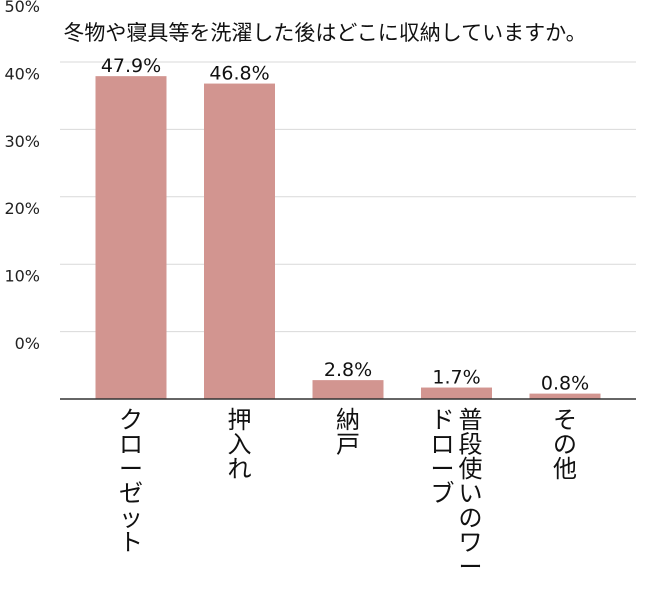 Image resolution: width=650 pixels, height=603 pixels. Describe the element at coordinates (348, 370) in the screenshot. I see `data-label: 2.8%` at that location.